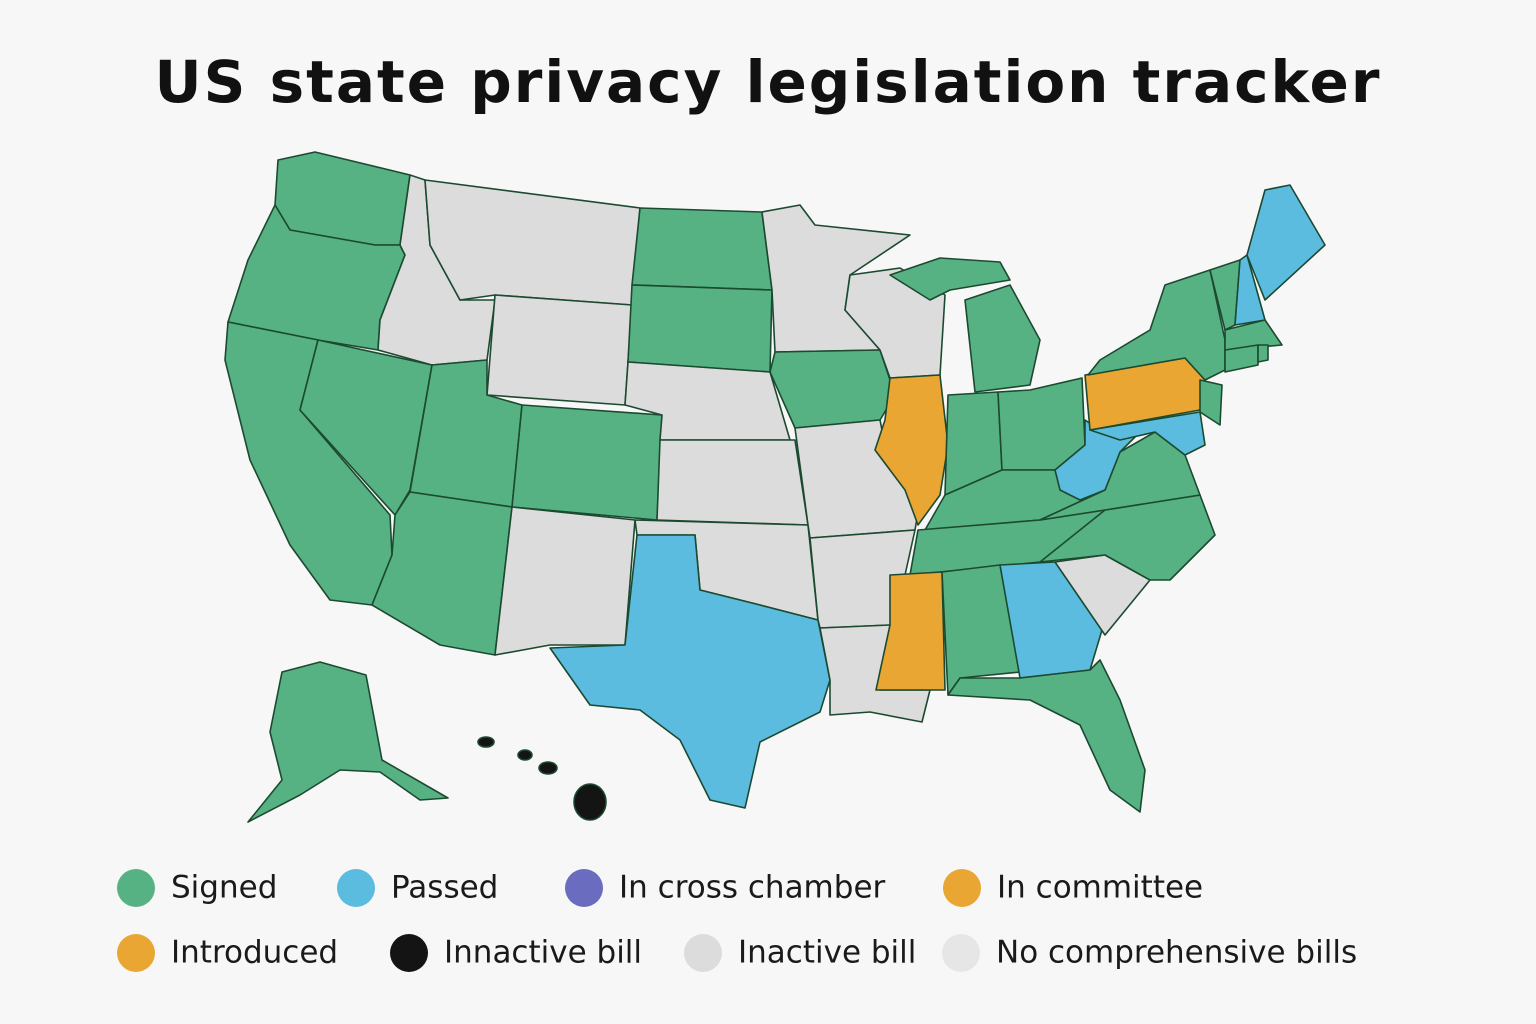 Image resolution: width=1536 pixels, height=1024 pixels. What do you see at coordinates (444, 888) in the screenshot?
I see `legend-label: Passed` at bounding box center [444, 888].